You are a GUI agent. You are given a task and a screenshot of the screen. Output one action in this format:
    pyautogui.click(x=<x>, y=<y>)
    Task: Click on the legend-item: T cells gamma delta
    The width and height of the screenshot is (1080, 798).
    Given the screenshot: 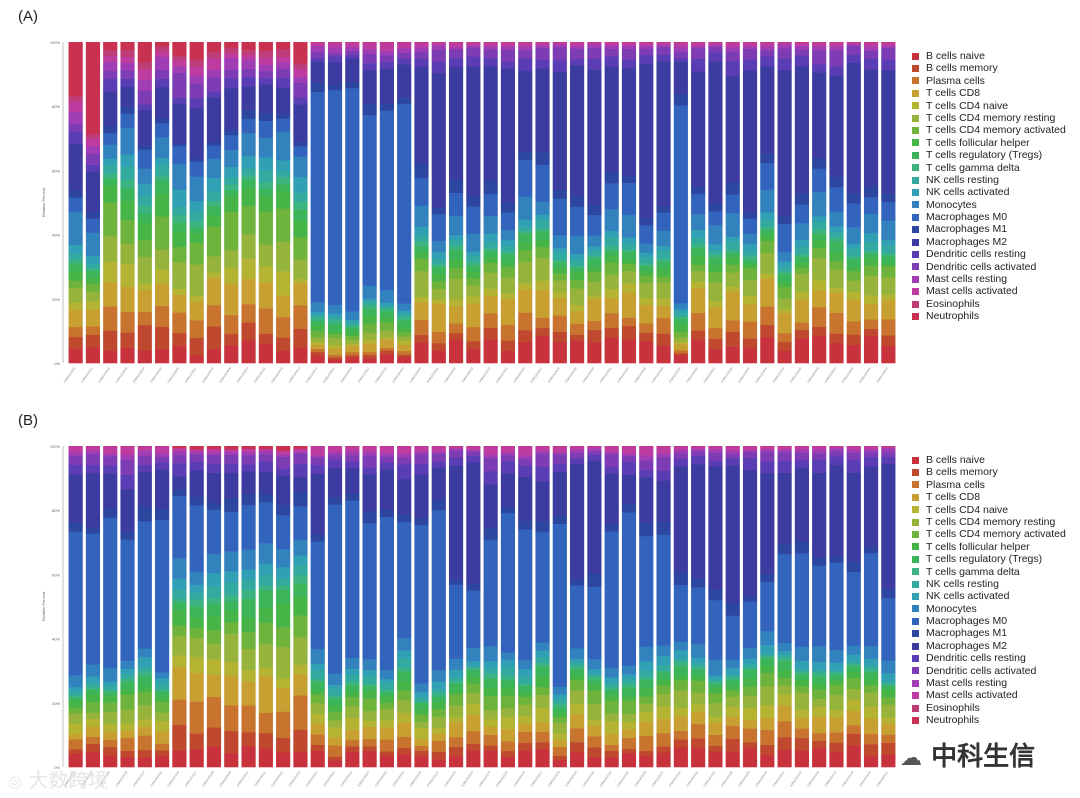 What is the action you would take?
    pyautogui.click(x=989, y=572)
    